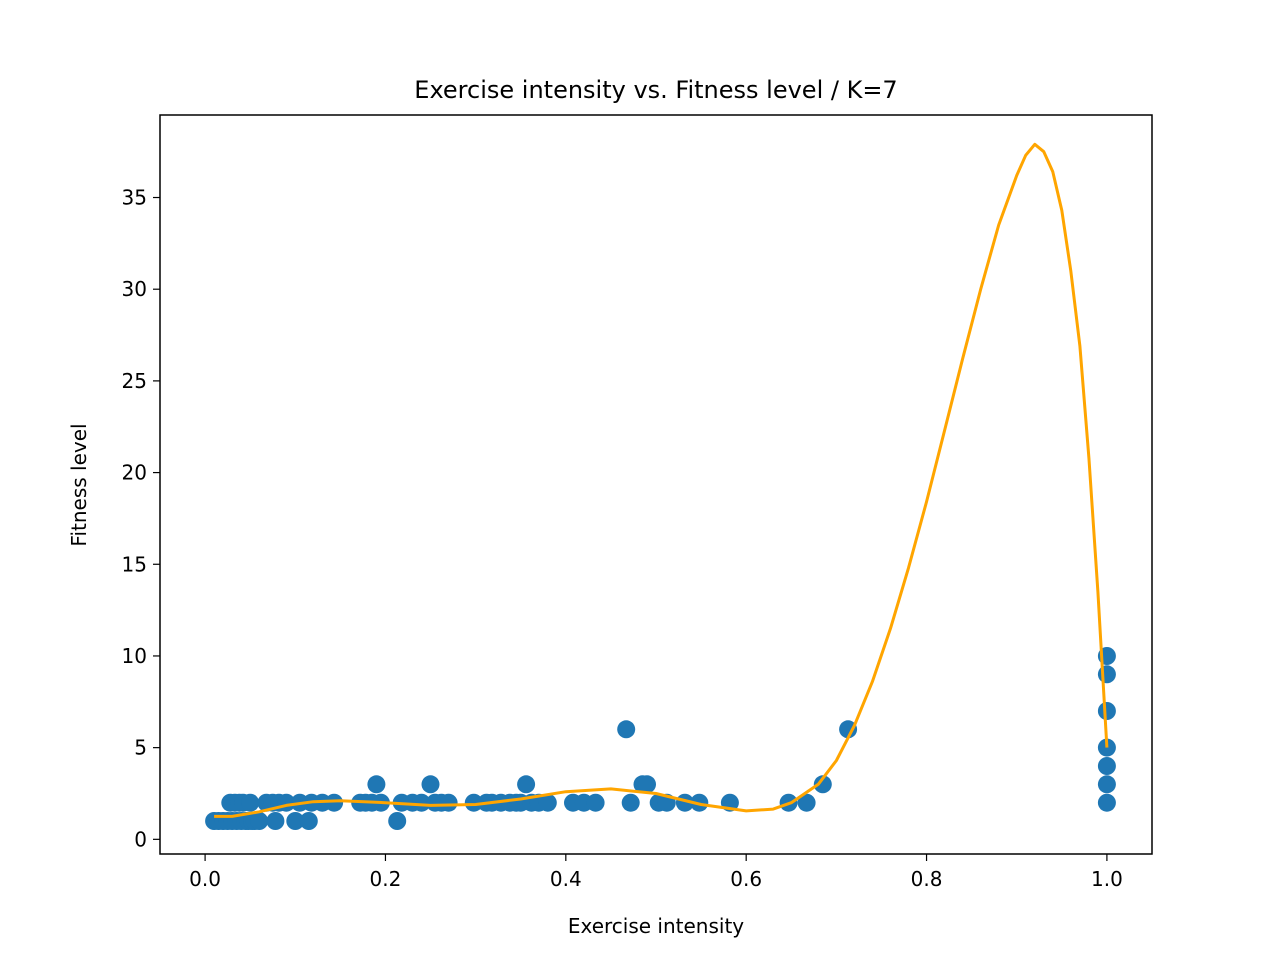 This screenshot has height=960, width=1280. Describe the element at coordinates (134, 381) in the screenshot. I see `y-tick-label: 25` at that location.